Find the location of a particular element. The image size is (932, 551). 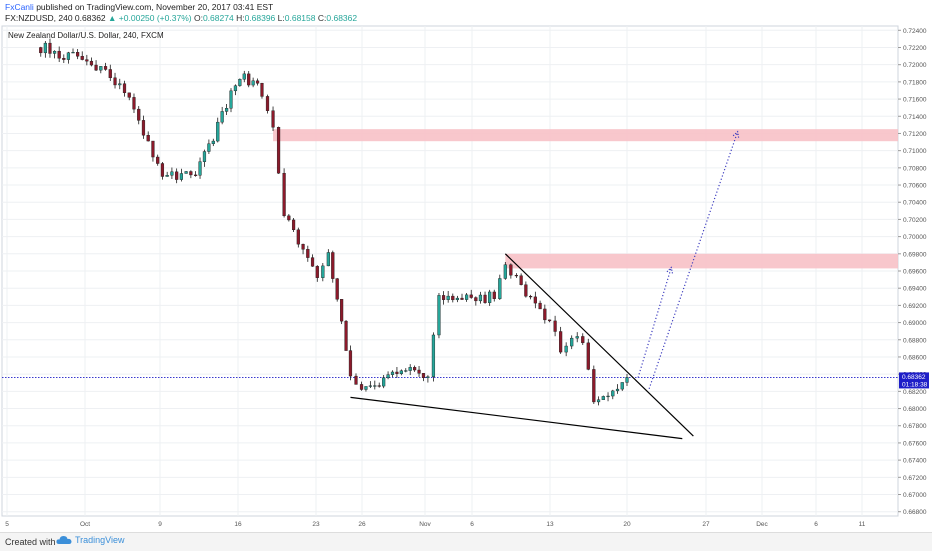

y-tick-label: 0.69800 is located at coordinates (915, 254).